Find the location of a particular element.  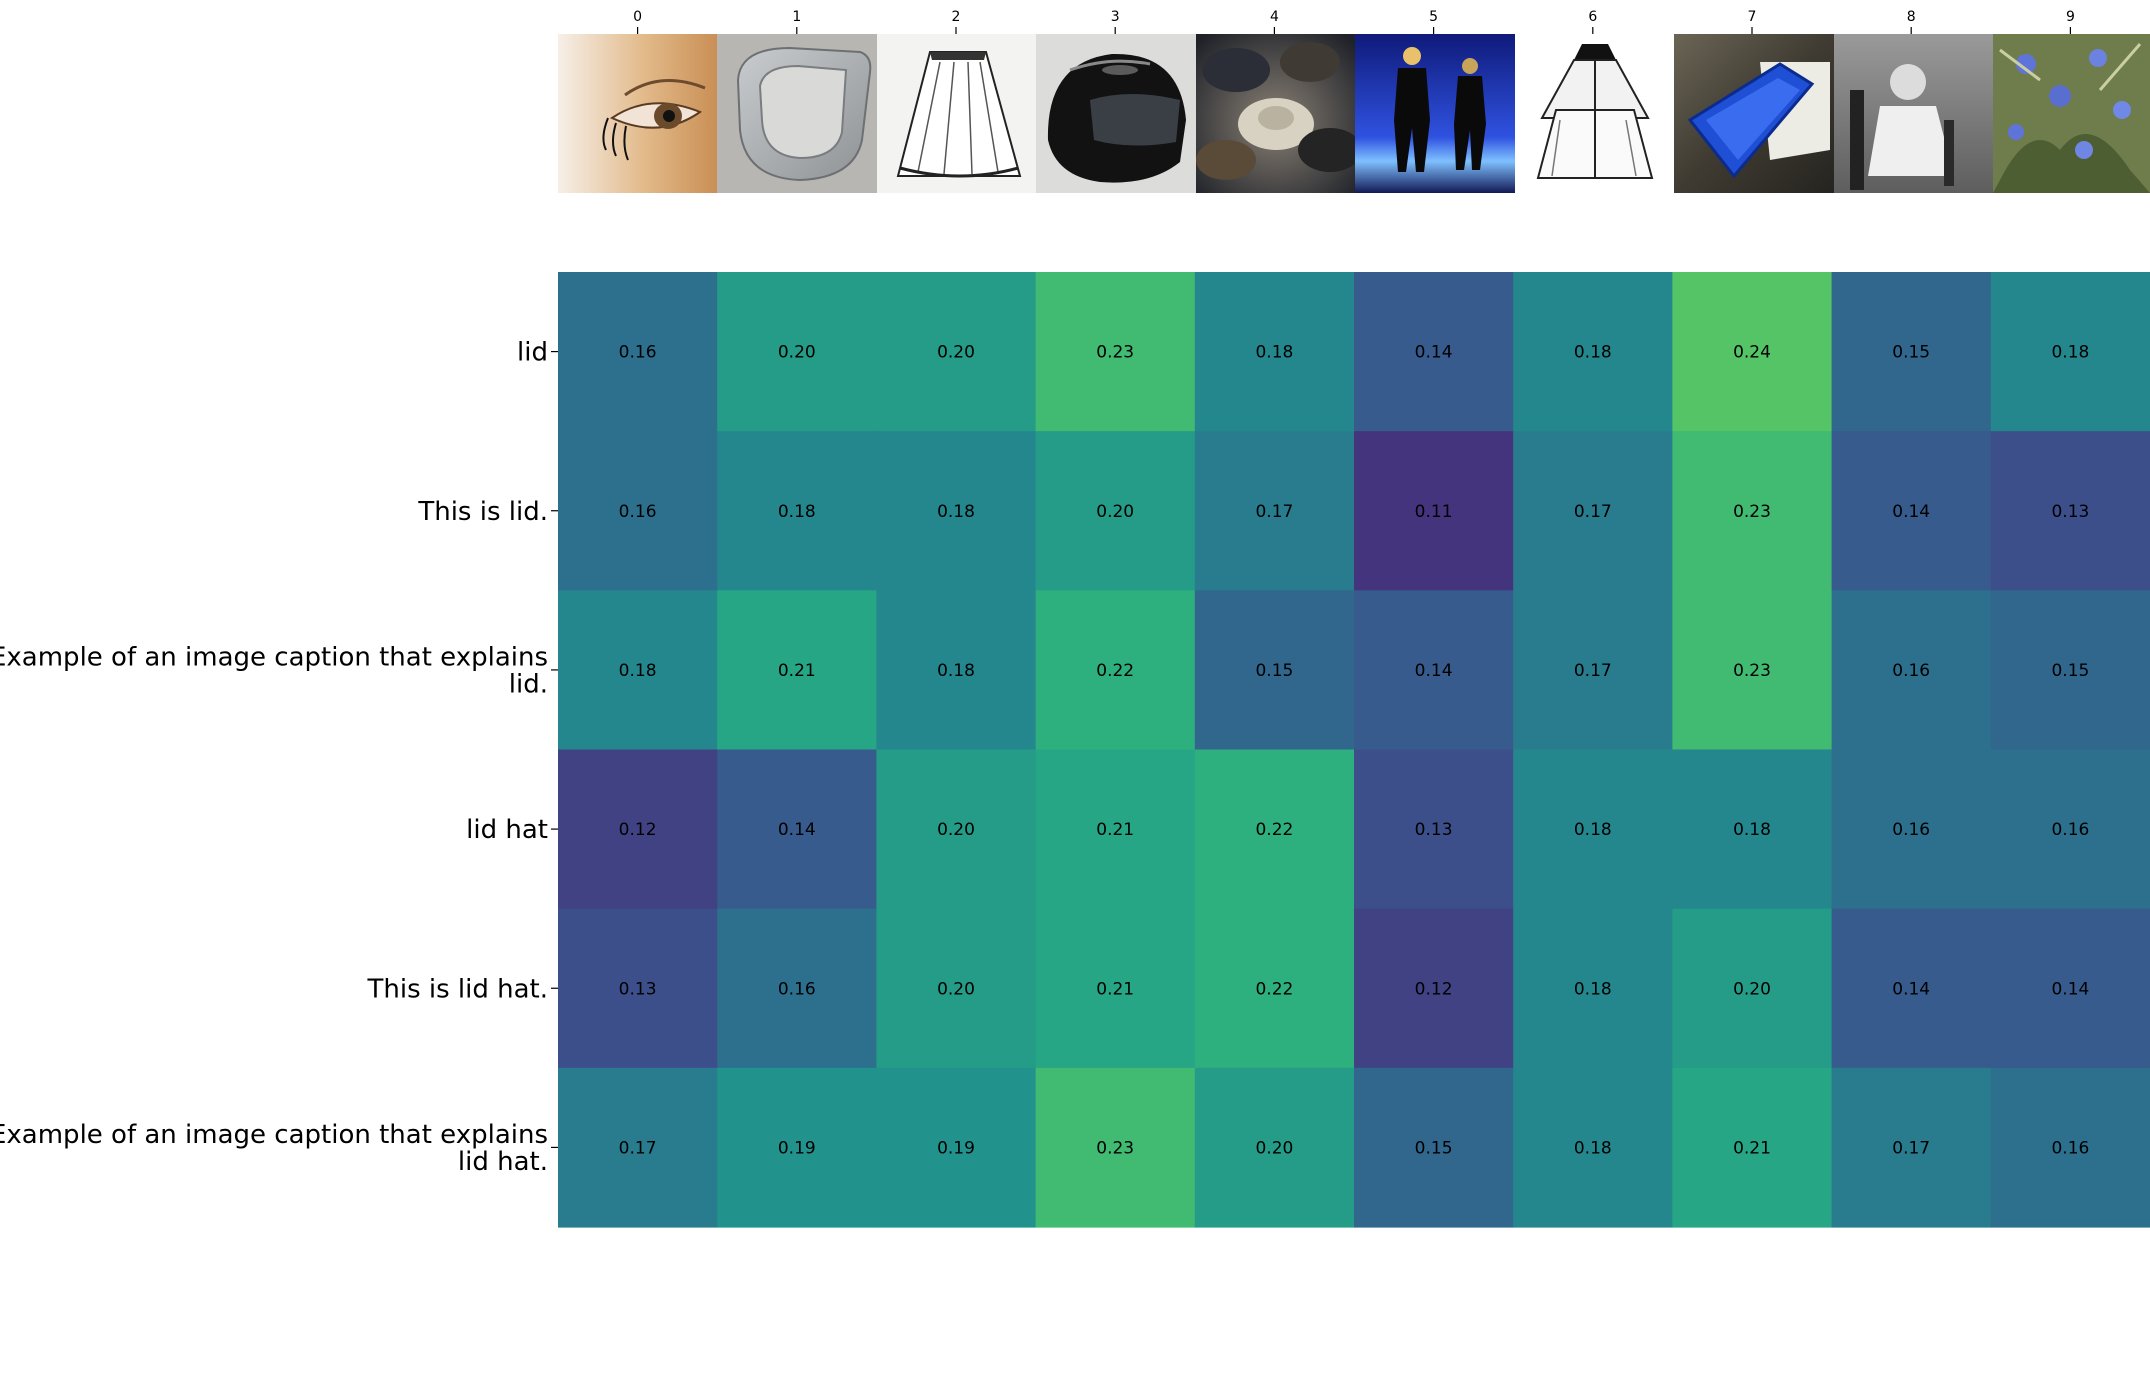

heatmap-cell-r1-c8 is located at coordinates (1911, 511).